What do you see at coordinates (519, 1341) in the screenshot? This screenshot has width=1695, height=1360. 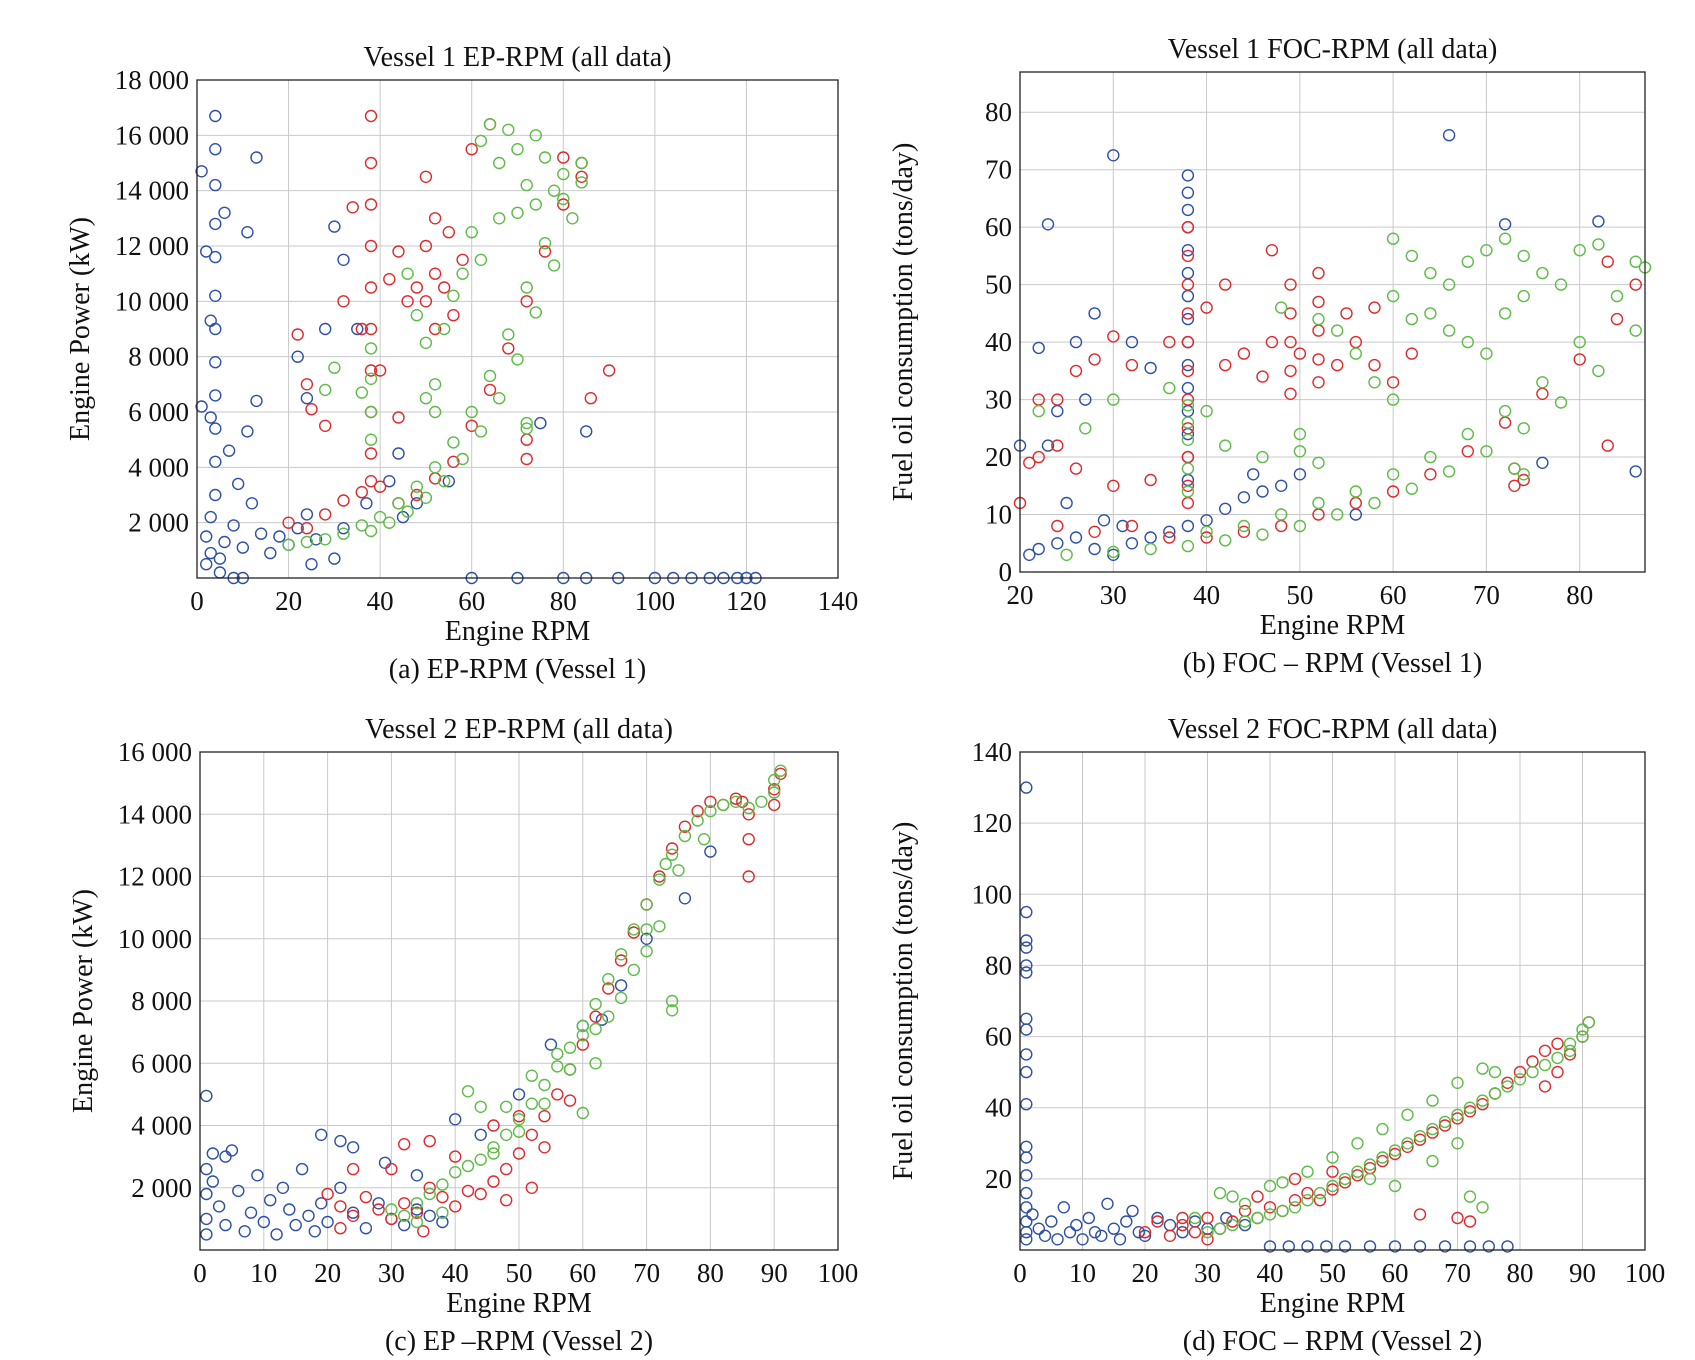 I see `caption-c: (c) EP –RPM (Vessel 2)` at bounding box center [519, 1341].